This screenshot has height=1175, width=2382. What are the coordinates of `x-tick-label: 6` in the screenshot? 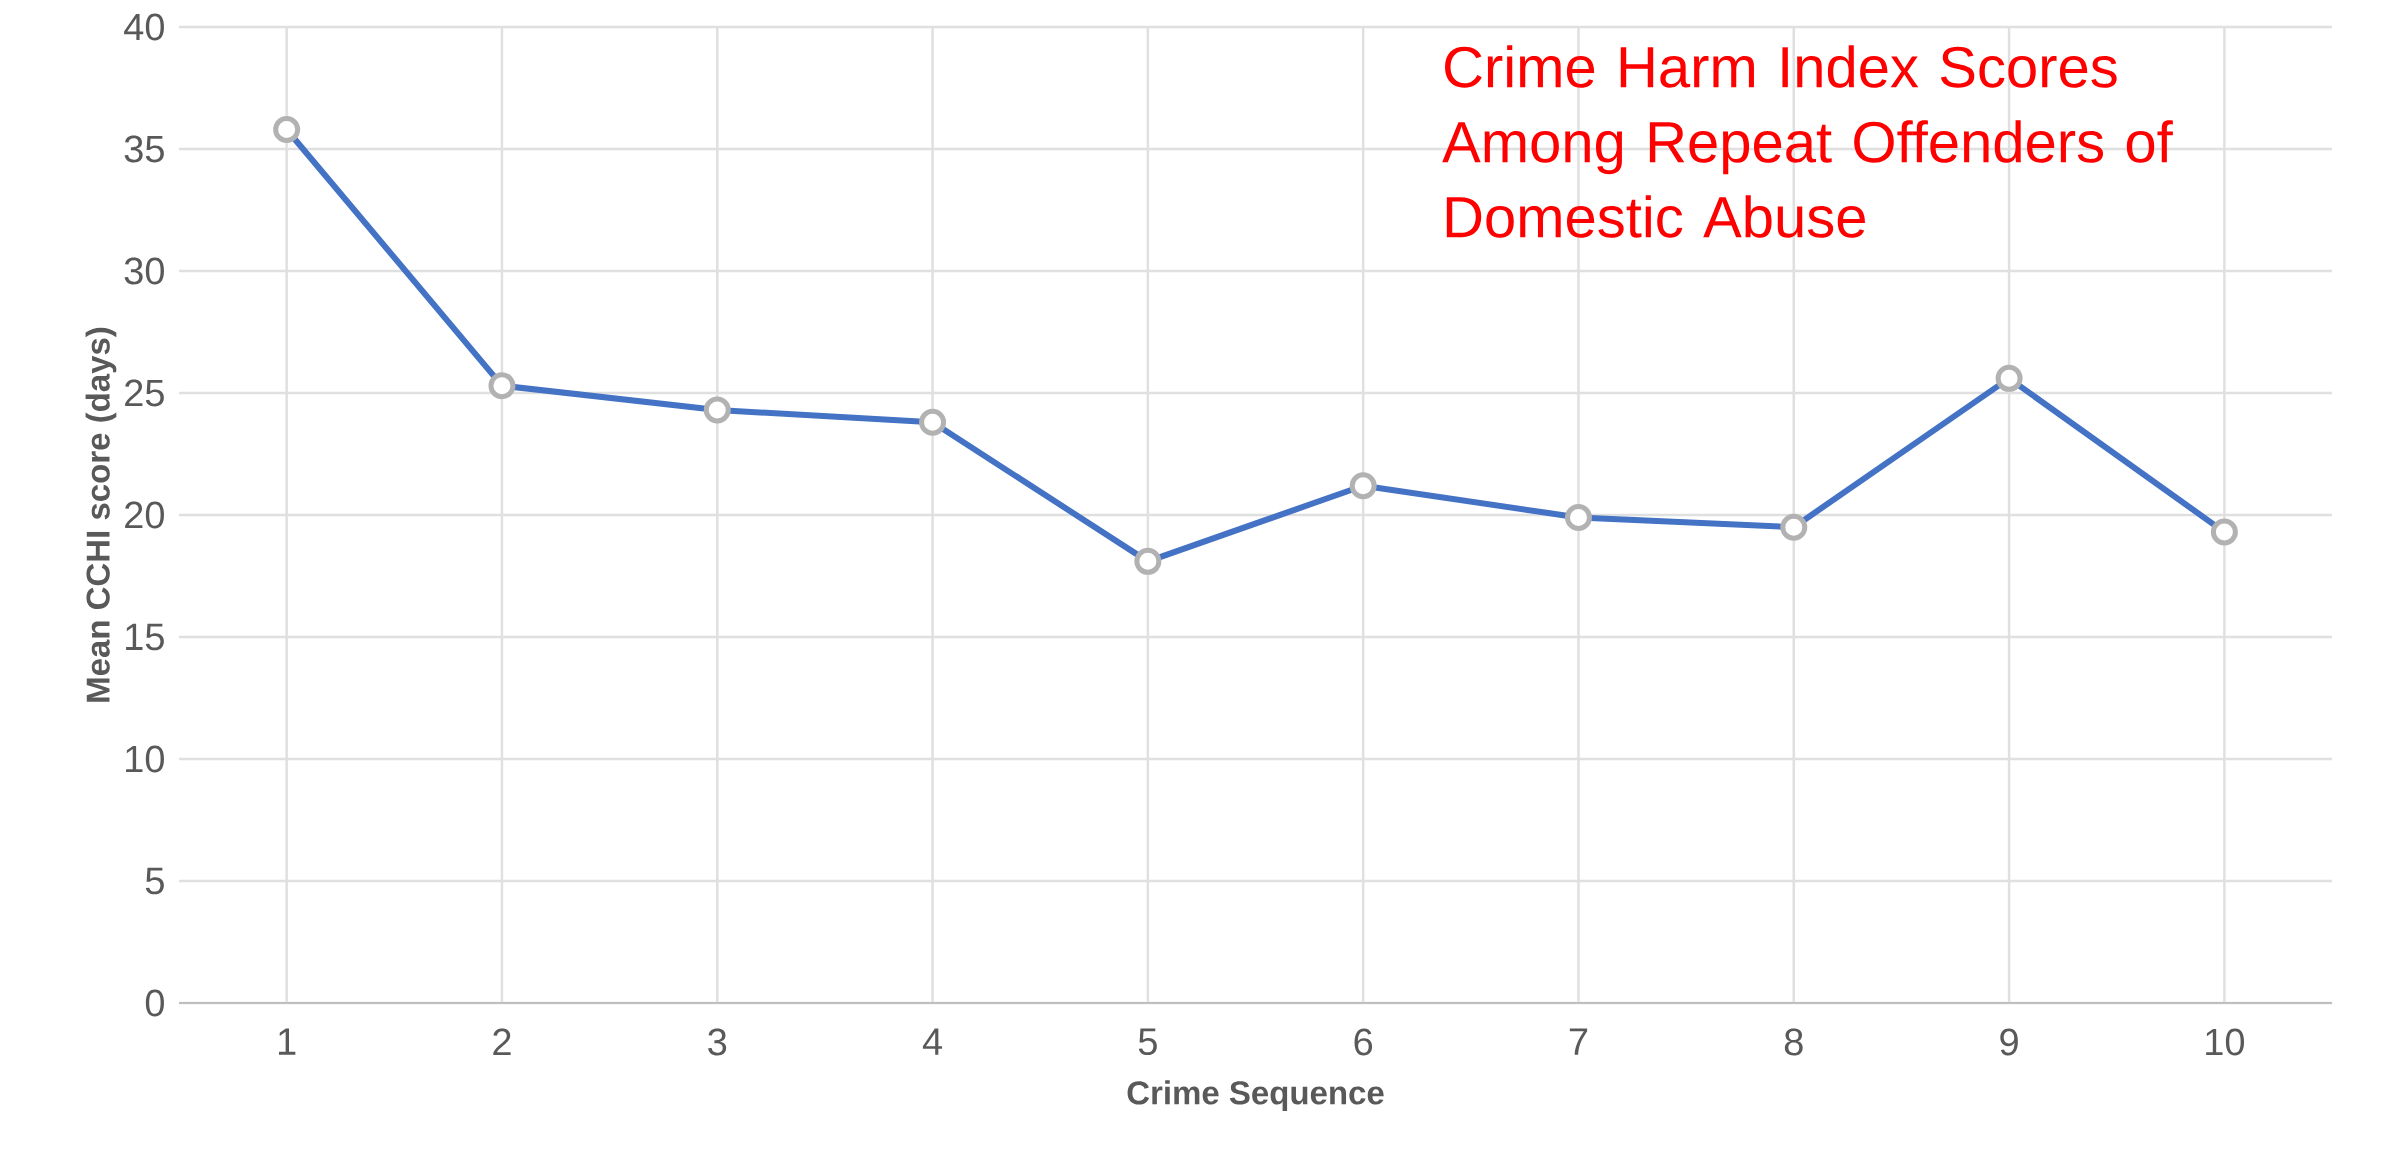 It's located at (1363, 1042).